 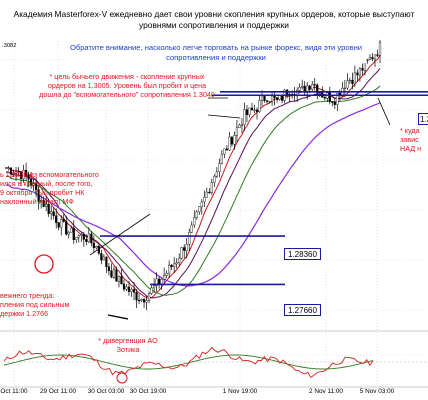 What do you see at coordinates (302, 310) in the screenshot?
I see `level-label-2: 1.27660` at bounding box center [302, 310].